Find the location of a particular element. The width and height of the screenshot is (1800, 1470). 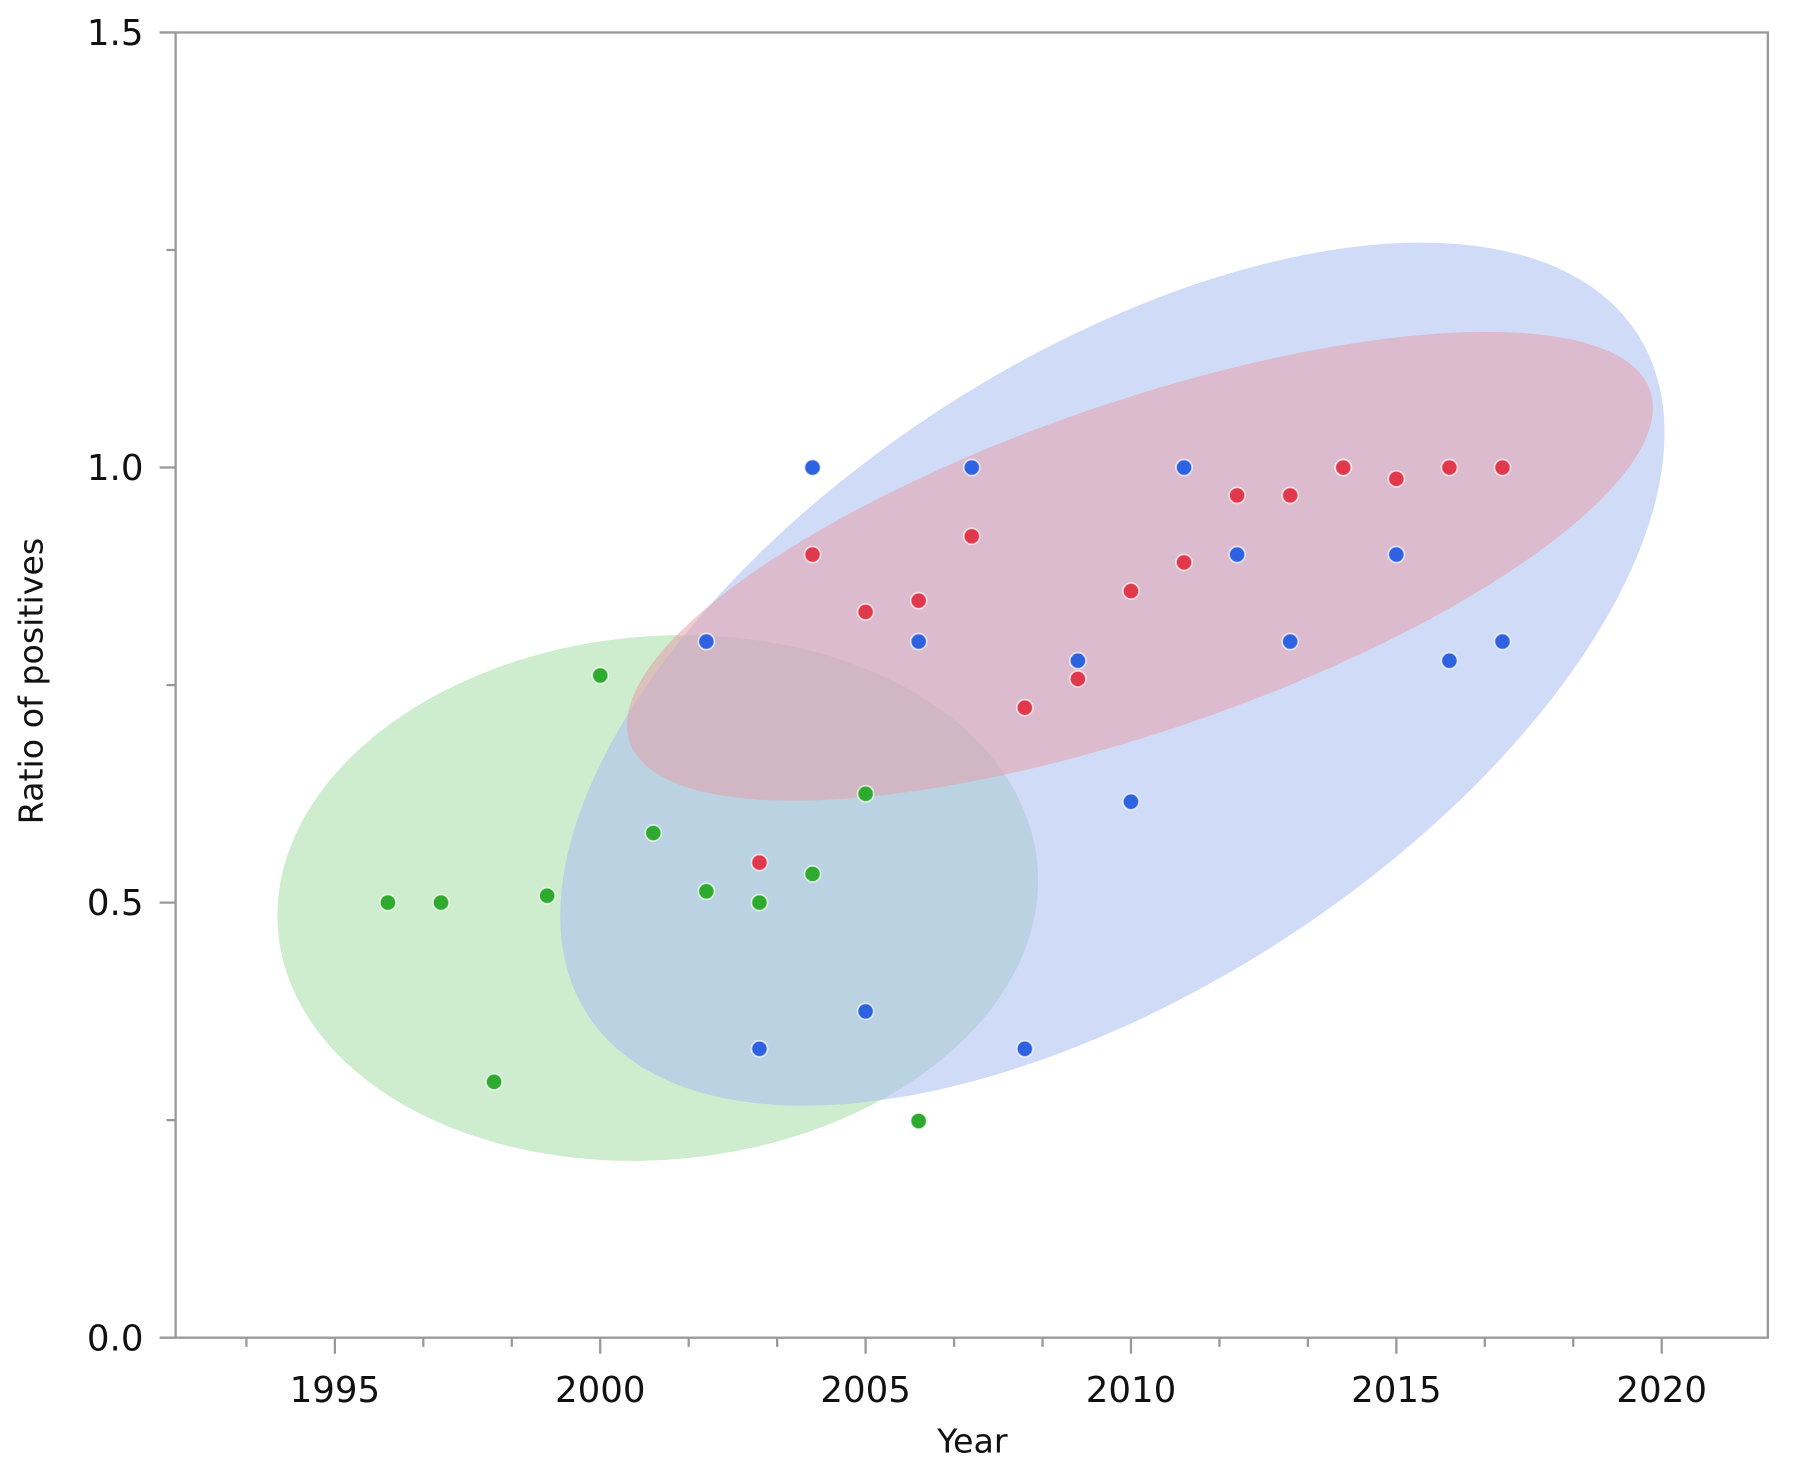

x-tick-label: 2005 is located at coordinates (865, 1390).